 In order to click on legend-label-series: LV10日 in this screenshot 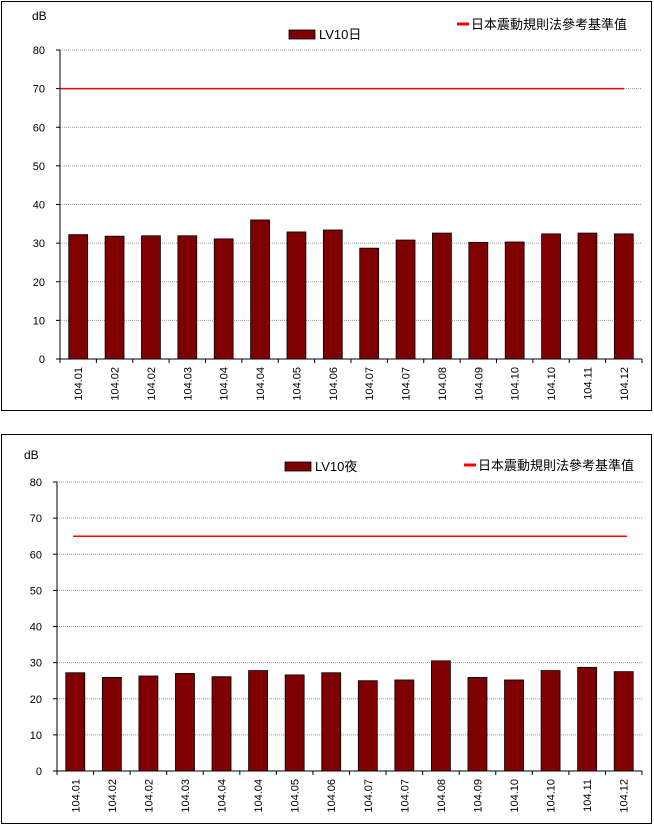, I will do `click(340, 34)`.